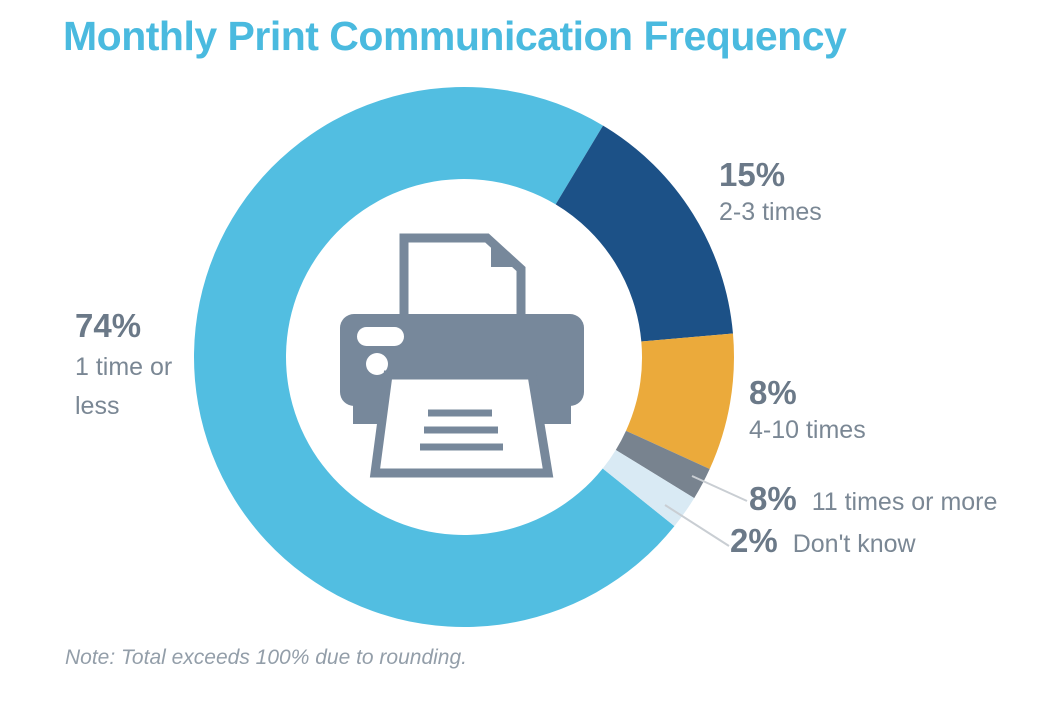 The width and height of the screenshot is (1055, 701). I want to click on callout-4-10-times: 8% 4-10 times, so click(807, 412).